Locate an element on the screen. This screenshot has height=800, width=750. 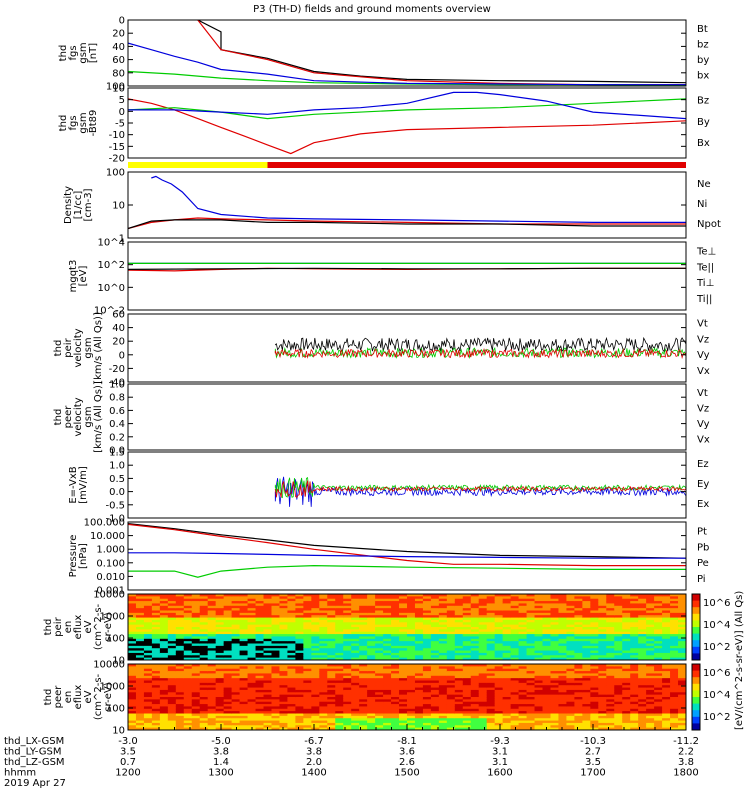
y-tick-label: 1.0 is located at coordinates (117, 385).